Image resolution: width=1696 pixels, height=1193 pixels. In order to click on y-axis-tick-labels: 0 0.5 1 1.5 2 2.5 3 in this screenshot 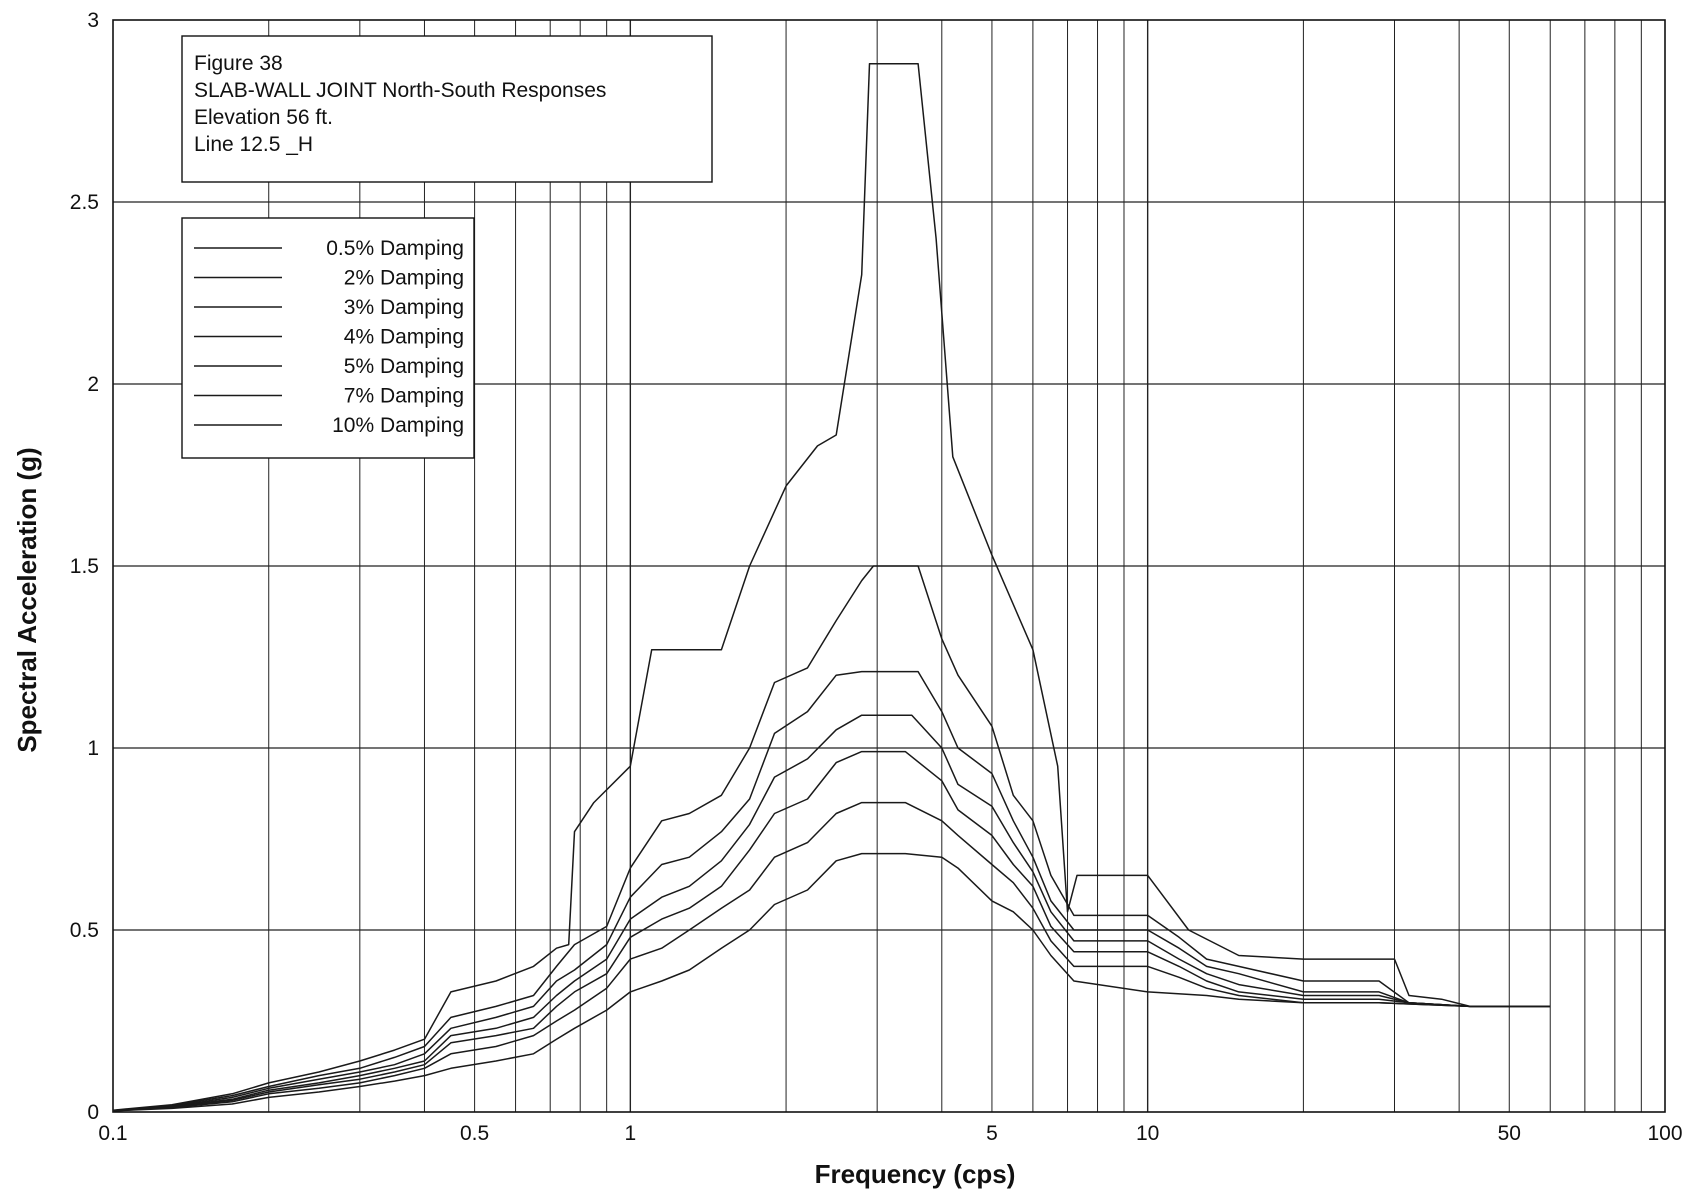, I will do `click(84, 566)`.